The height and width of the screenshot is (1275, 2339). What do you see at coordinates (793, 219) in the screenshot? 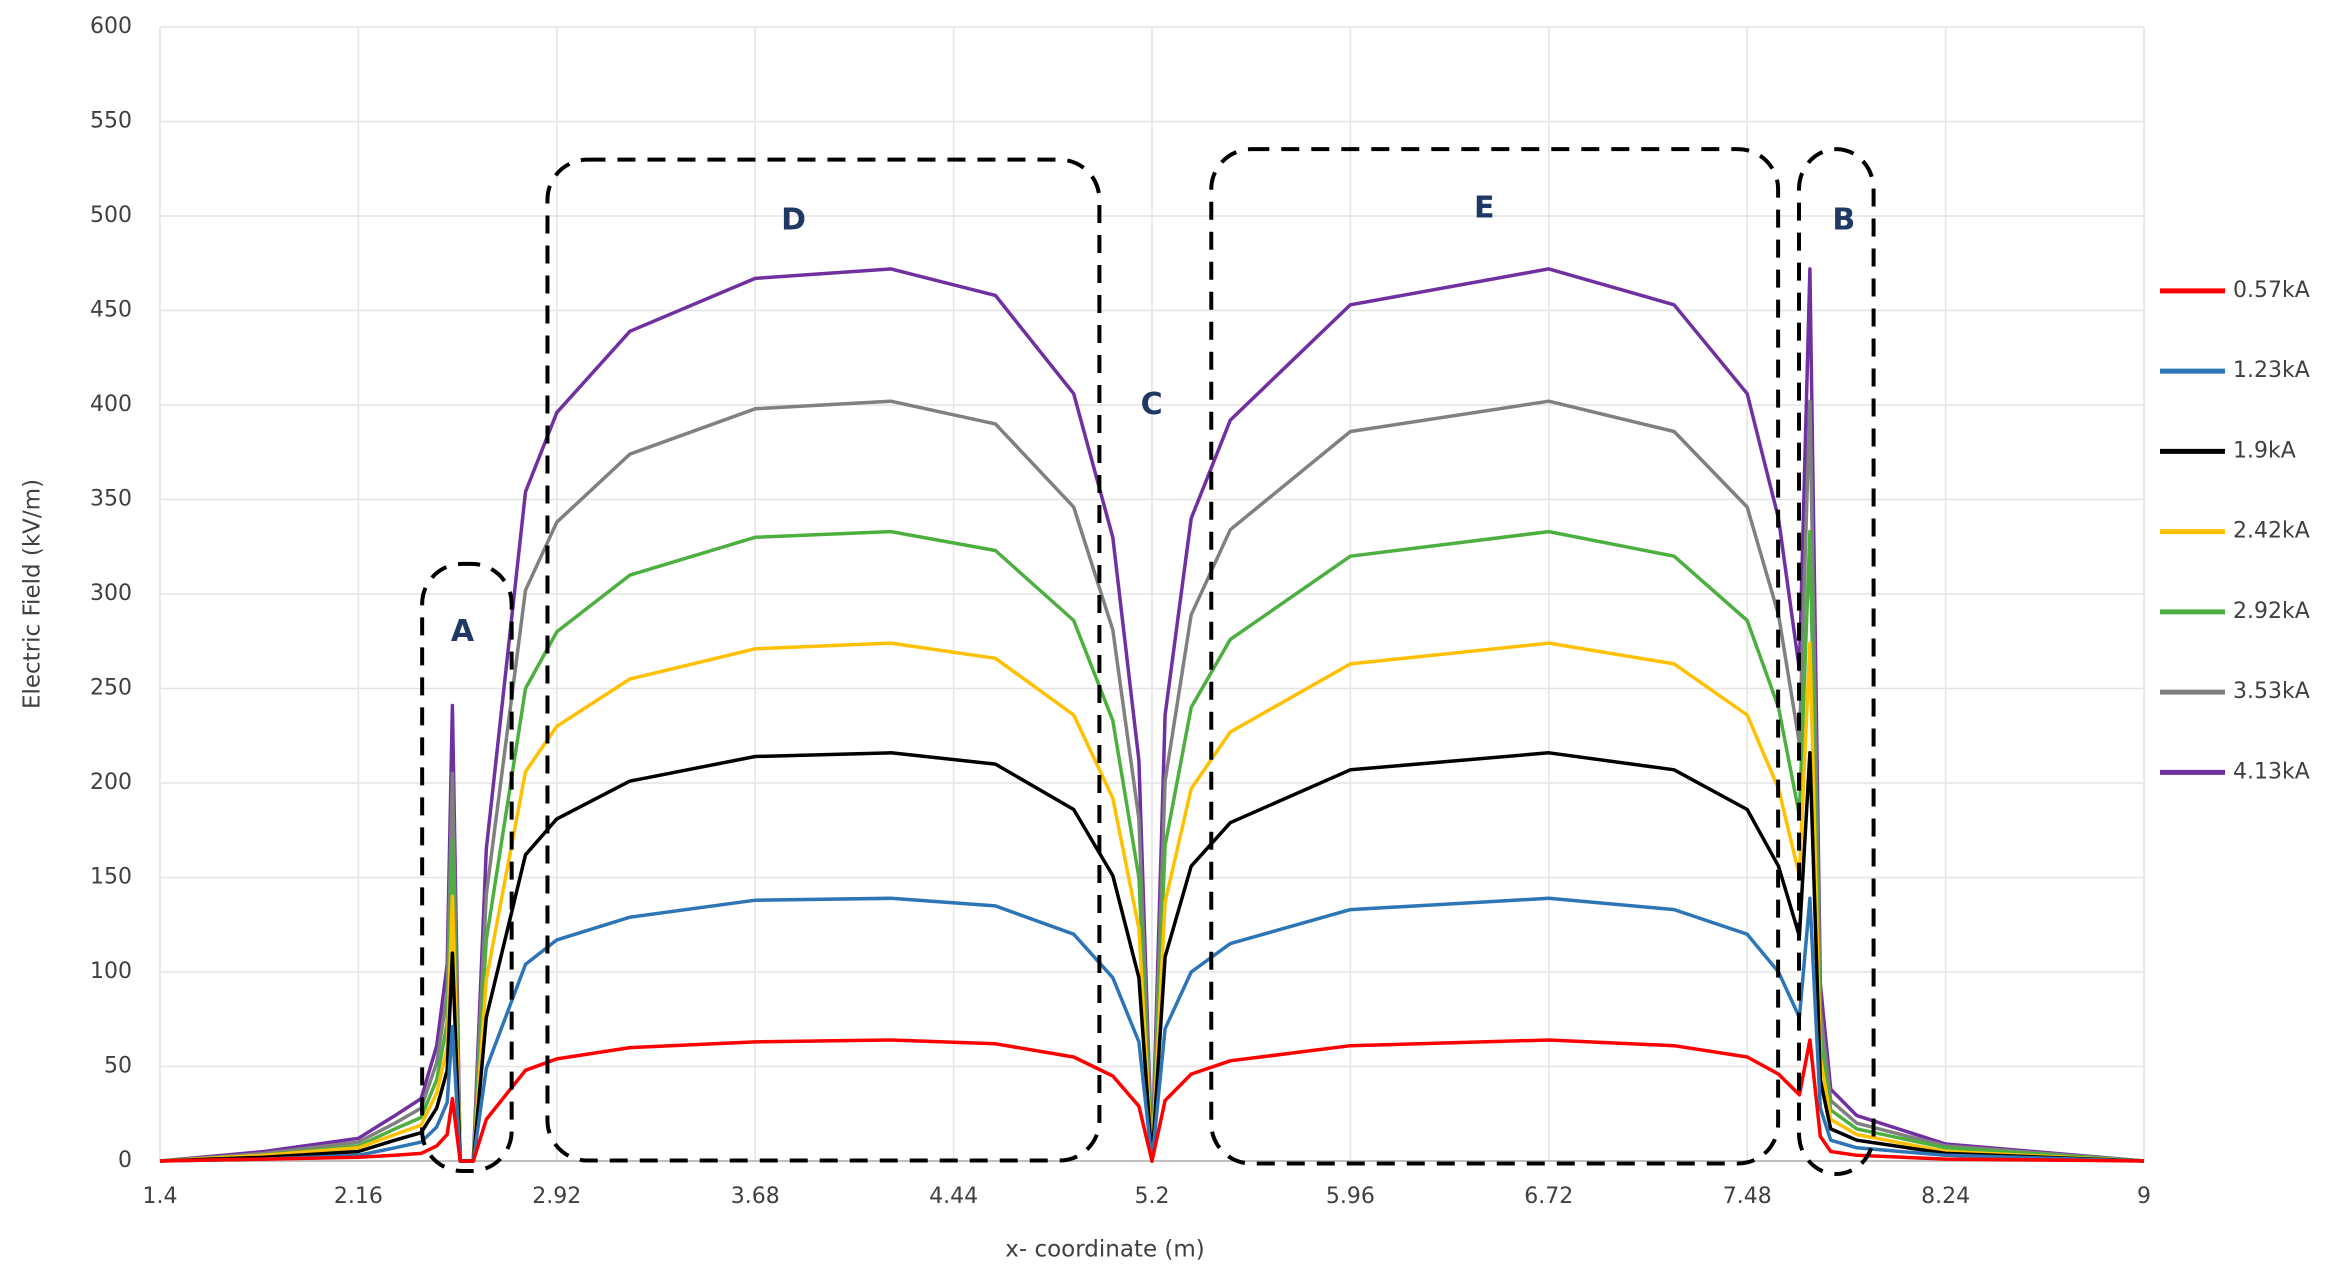
I see `annotation: D` at bounding box center [793, 219].